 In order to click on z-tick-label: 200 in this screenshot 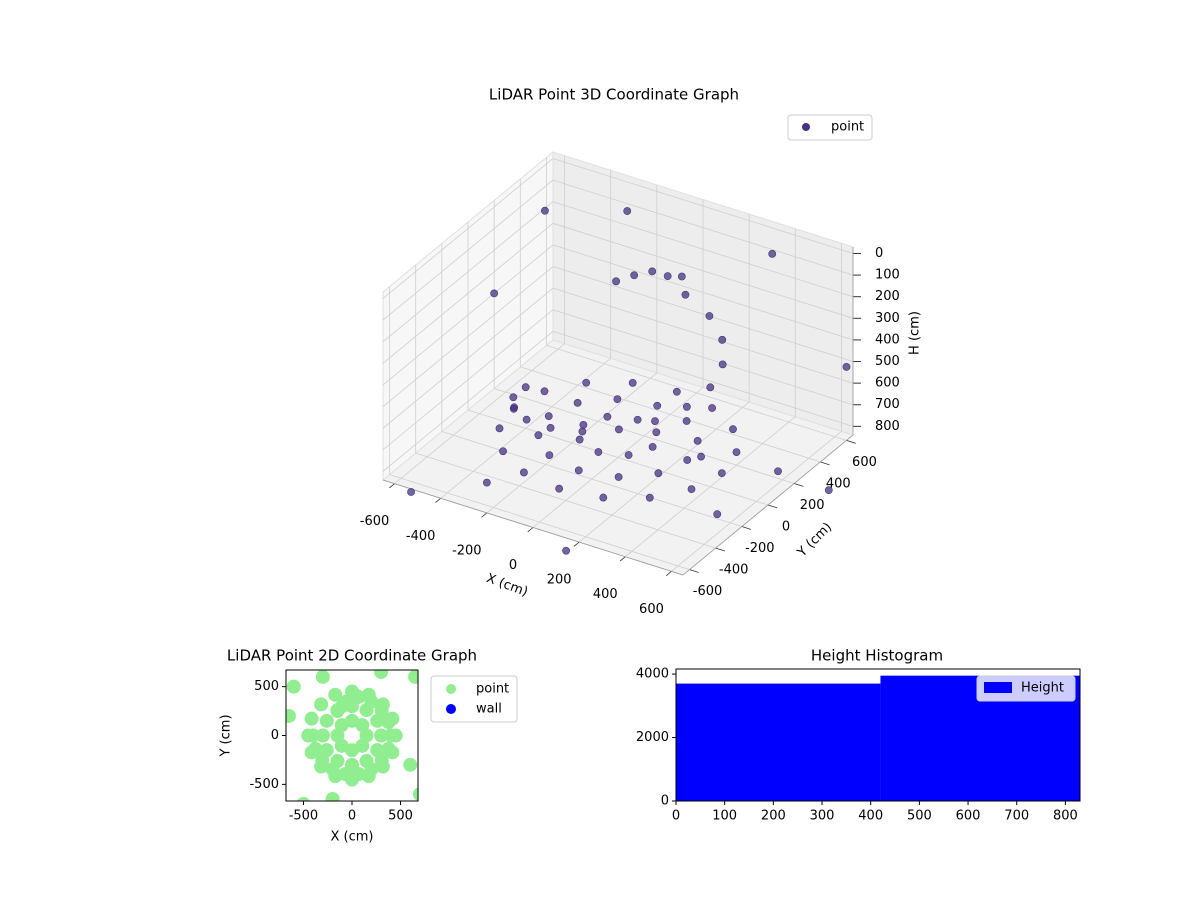, I will do `click(887, 296)`.